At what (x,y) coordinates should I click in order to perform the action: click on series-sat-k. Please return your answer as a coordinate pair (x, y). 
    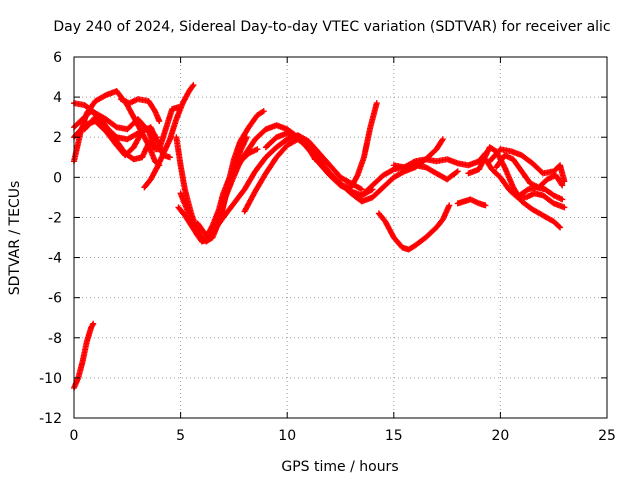
    Looking at the image, I should click on (279, 185).